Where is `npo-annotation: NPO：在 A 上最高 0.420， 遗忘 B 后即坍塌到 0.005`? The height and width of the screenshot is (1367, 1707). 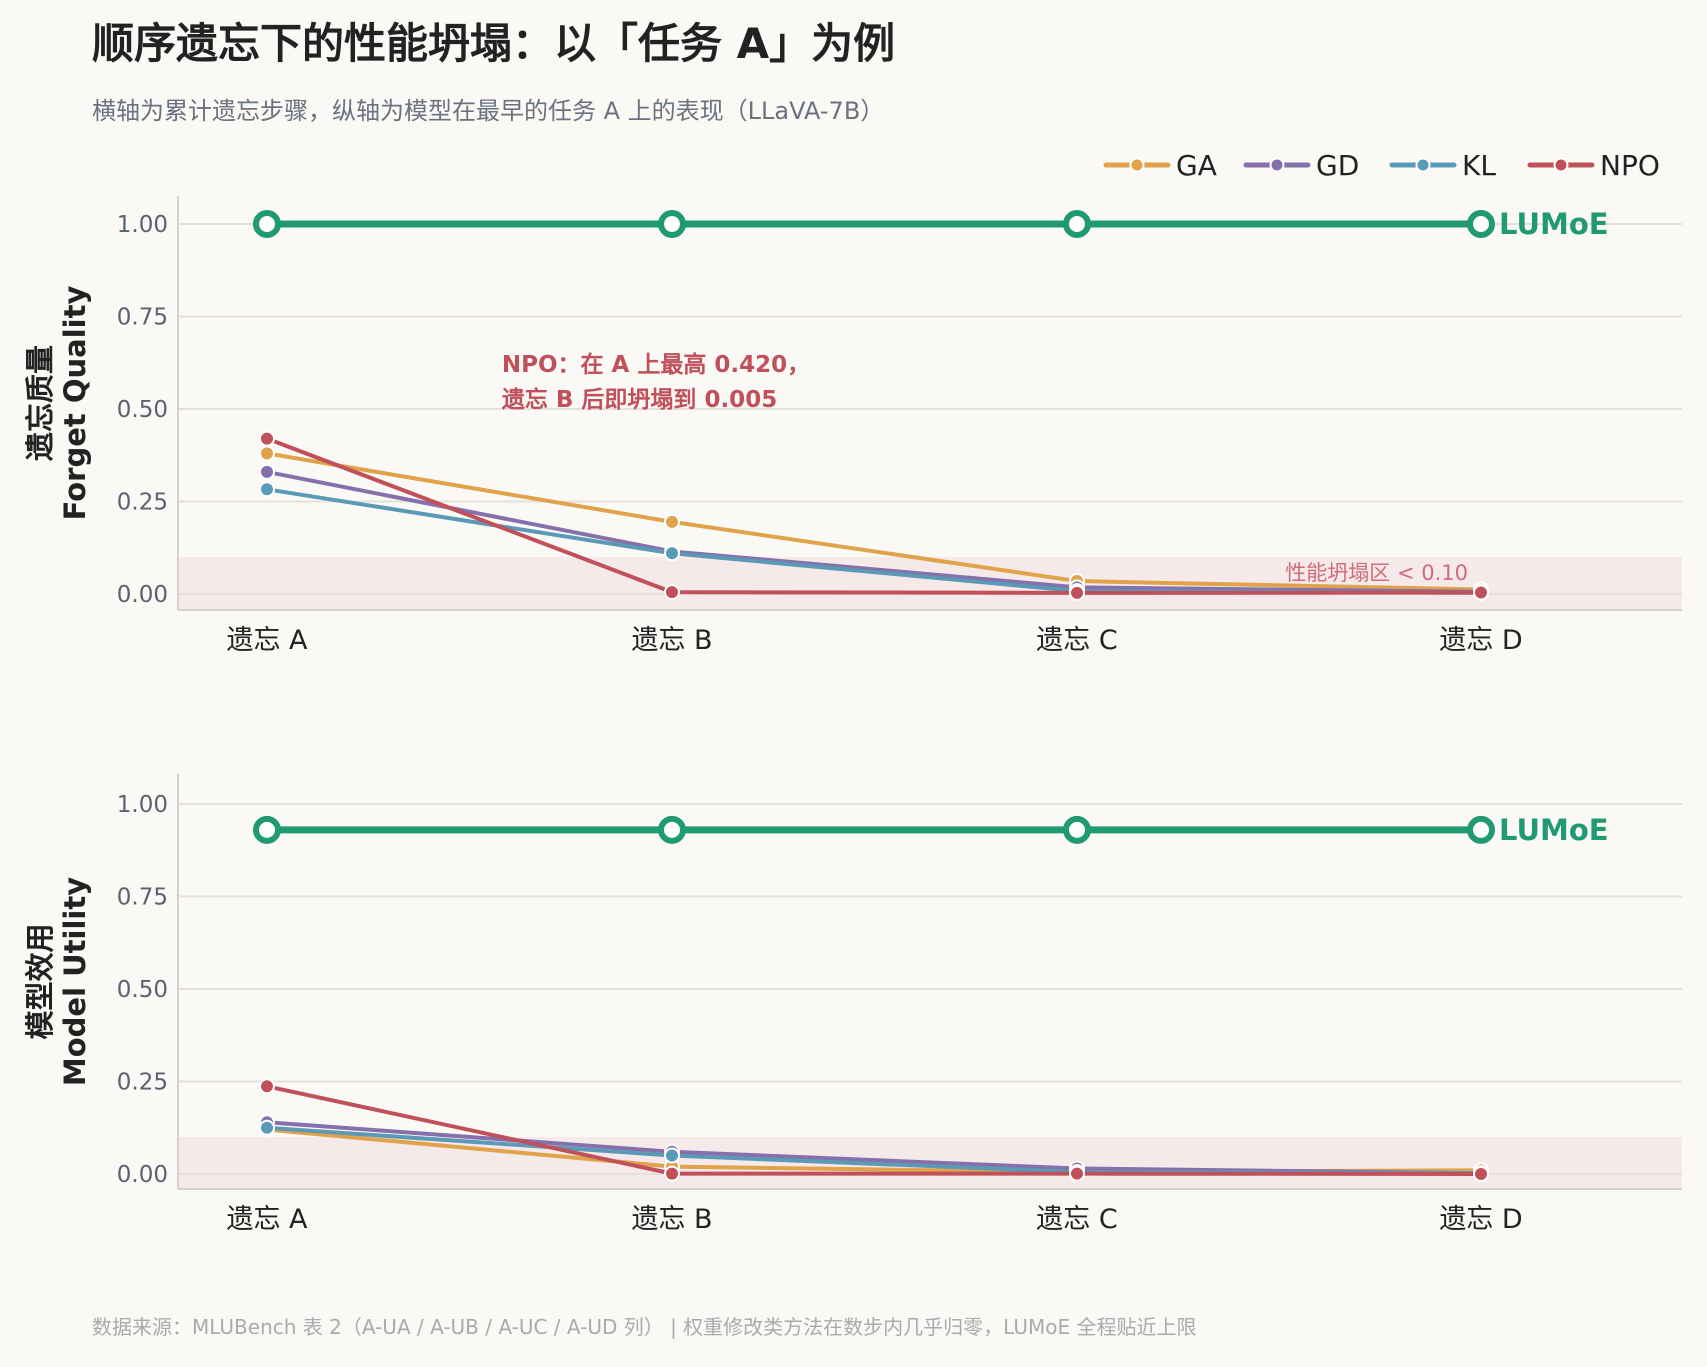
npo-annotation: NPO：在 A 上最高 0.420， 遗忘 B 后即坍塌到 0.005 is located at coordinates (655, 382).